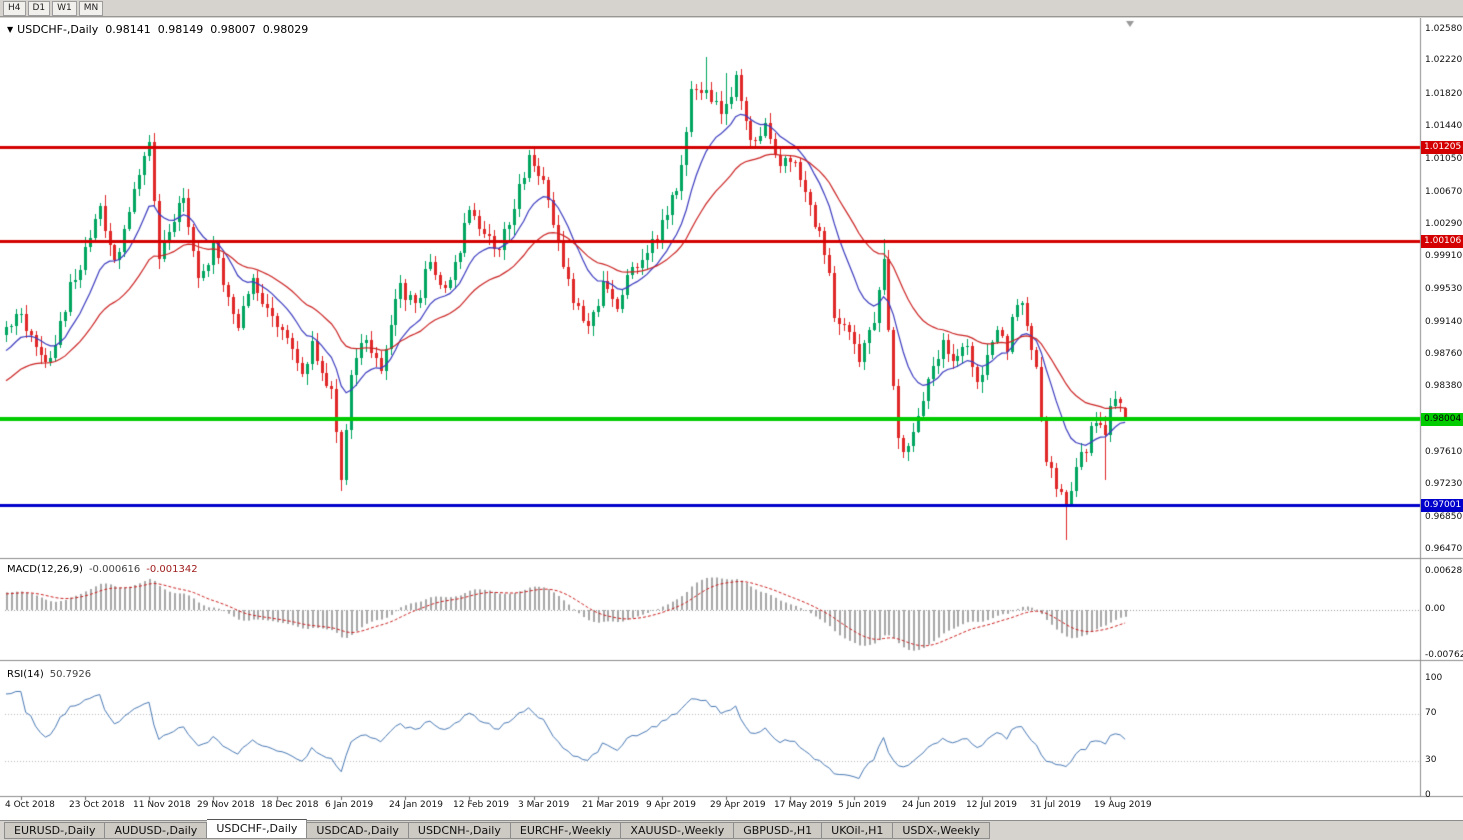  I want to click on date-label: 11 Nov 2018, so click(162, 805).